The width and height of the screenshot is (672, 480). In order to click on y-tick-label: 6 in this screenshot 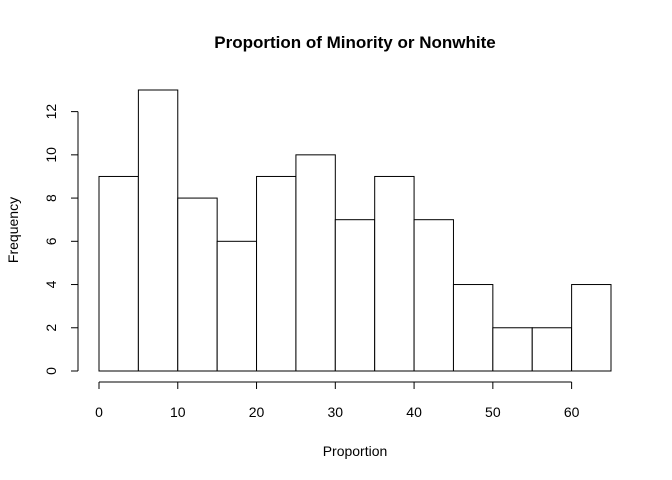, I will do `click(51, 241)`.